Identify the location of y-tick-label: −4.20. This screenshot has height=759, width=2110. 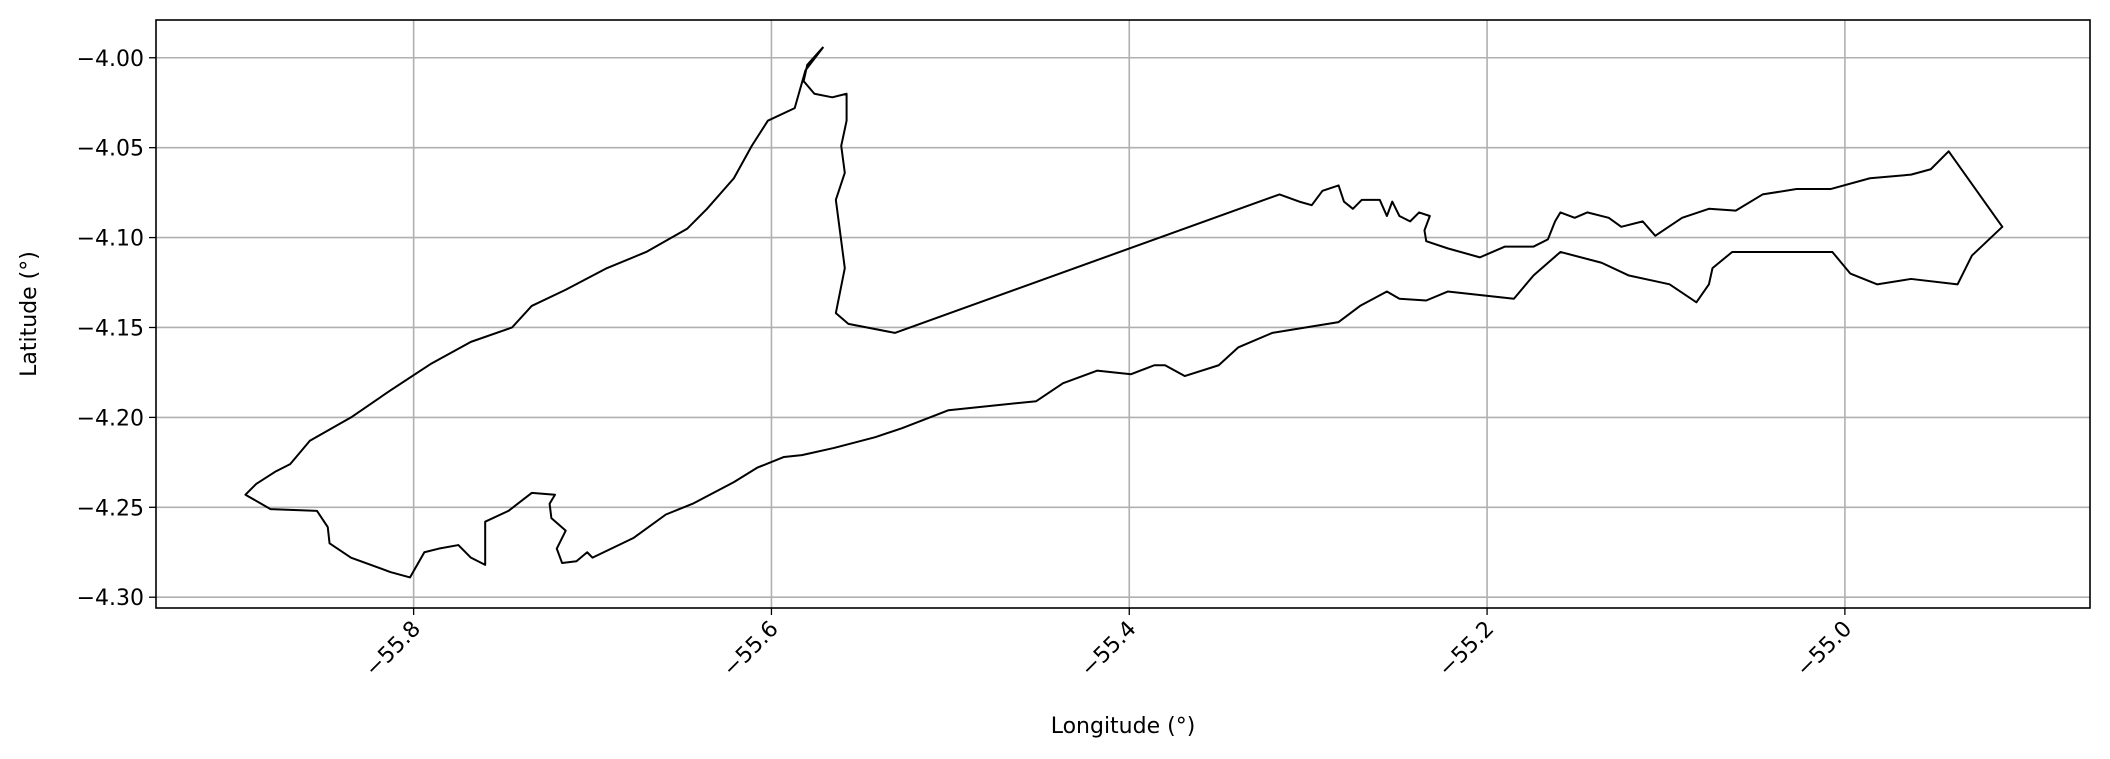
(110, 418).